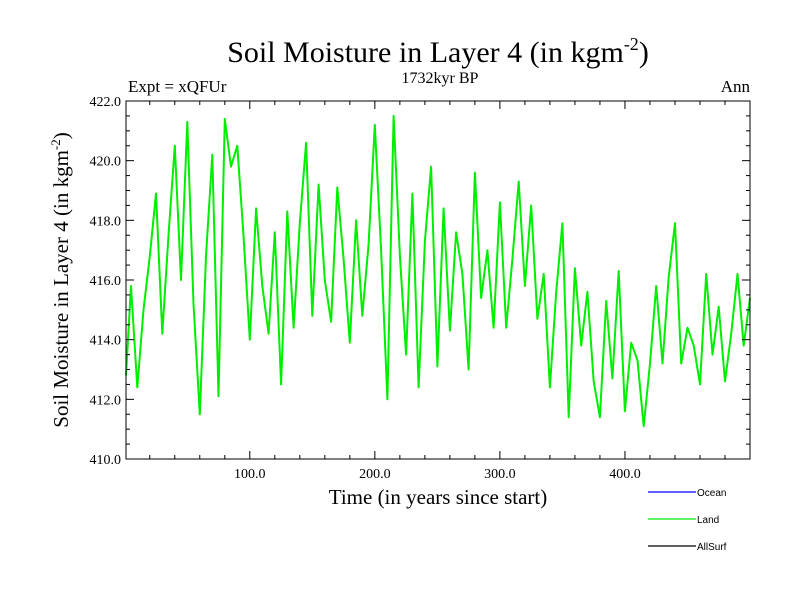  What do you see at coordinates (106, 102) in the screenshot?
I see `y-tick-label: 422.0` at bounding box center [106, 102].